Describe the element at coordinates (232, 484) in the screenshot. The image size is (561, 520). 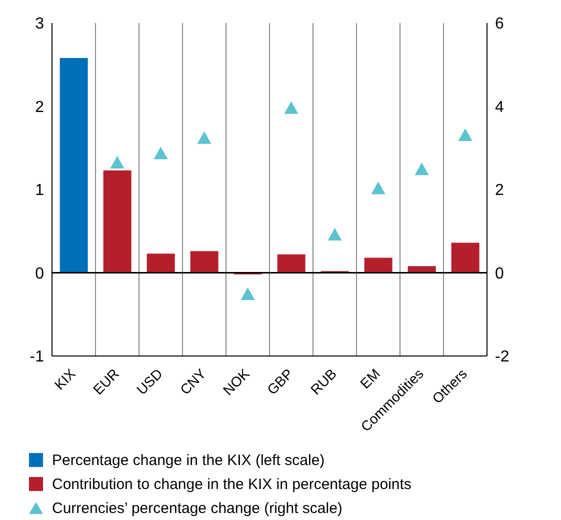
I see `legend-label: Contribution to change in the KIX in percentage points` at that location.